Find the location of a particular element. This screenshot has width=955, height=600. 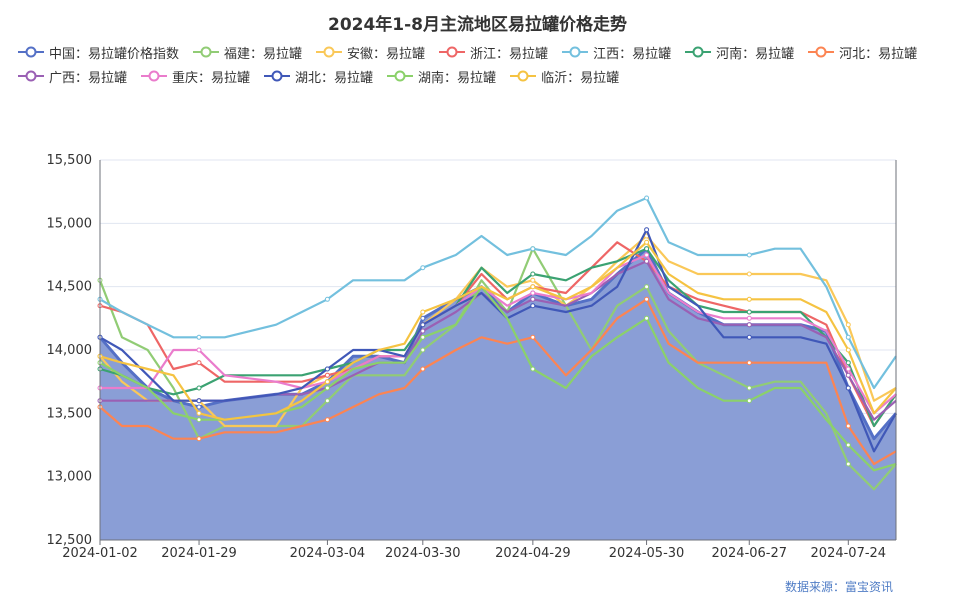

y-tick-label: 14,500 is located at coordinates (70, 287).